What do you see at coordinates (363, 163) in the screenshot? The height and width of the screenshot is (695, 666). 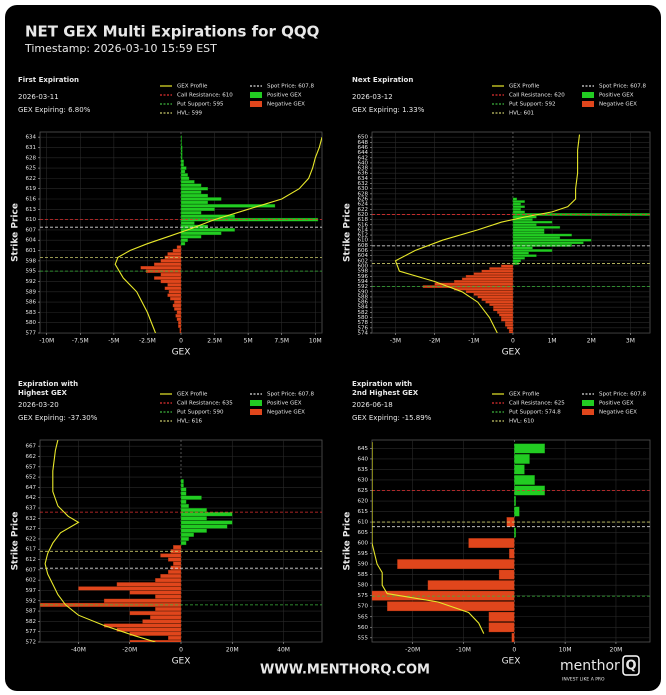 I see `y-tick-label: 640` at bounding box center [363, 163].